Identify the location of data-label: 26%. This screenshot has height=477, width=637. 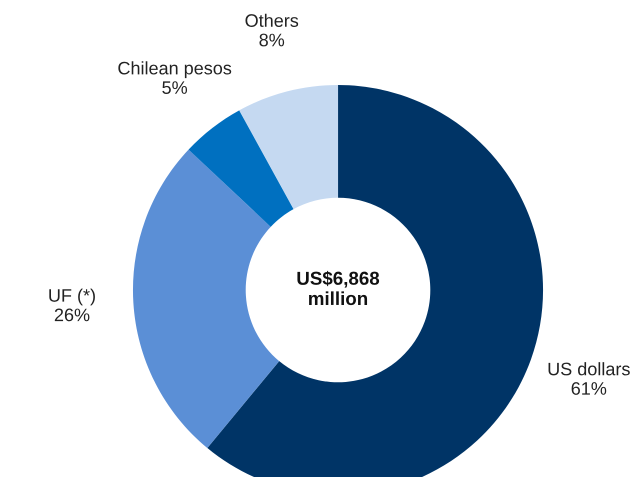
(72, 315).